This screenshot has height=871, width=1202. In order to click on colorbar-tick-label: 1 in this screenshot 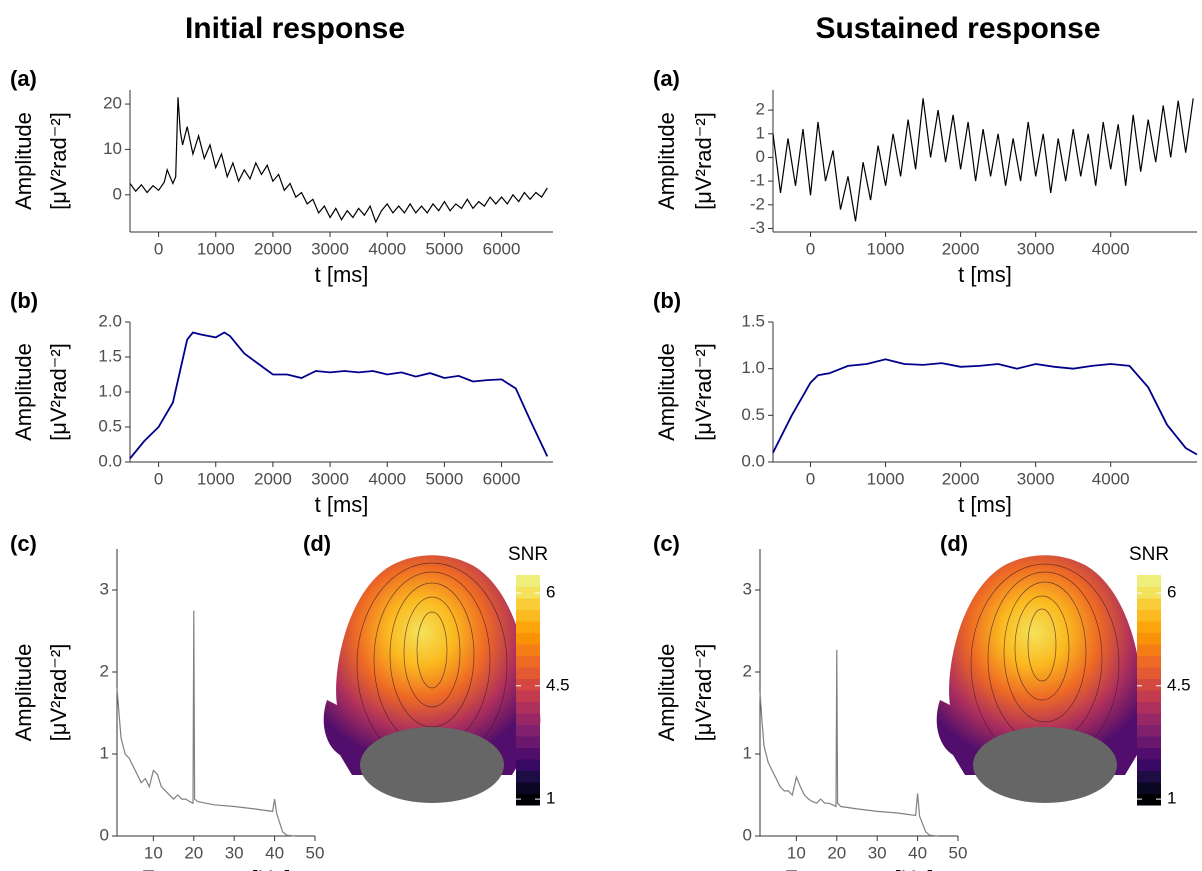, I will do `click(1171, 798)`.